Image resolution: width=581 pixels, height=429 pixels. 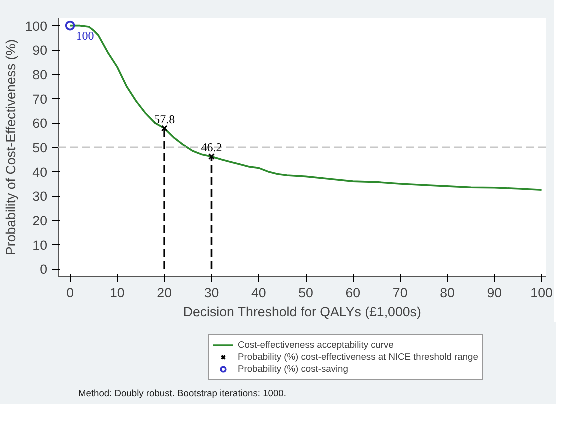 I want to click on x-tick-label: 0, so click(x=70, y=293).